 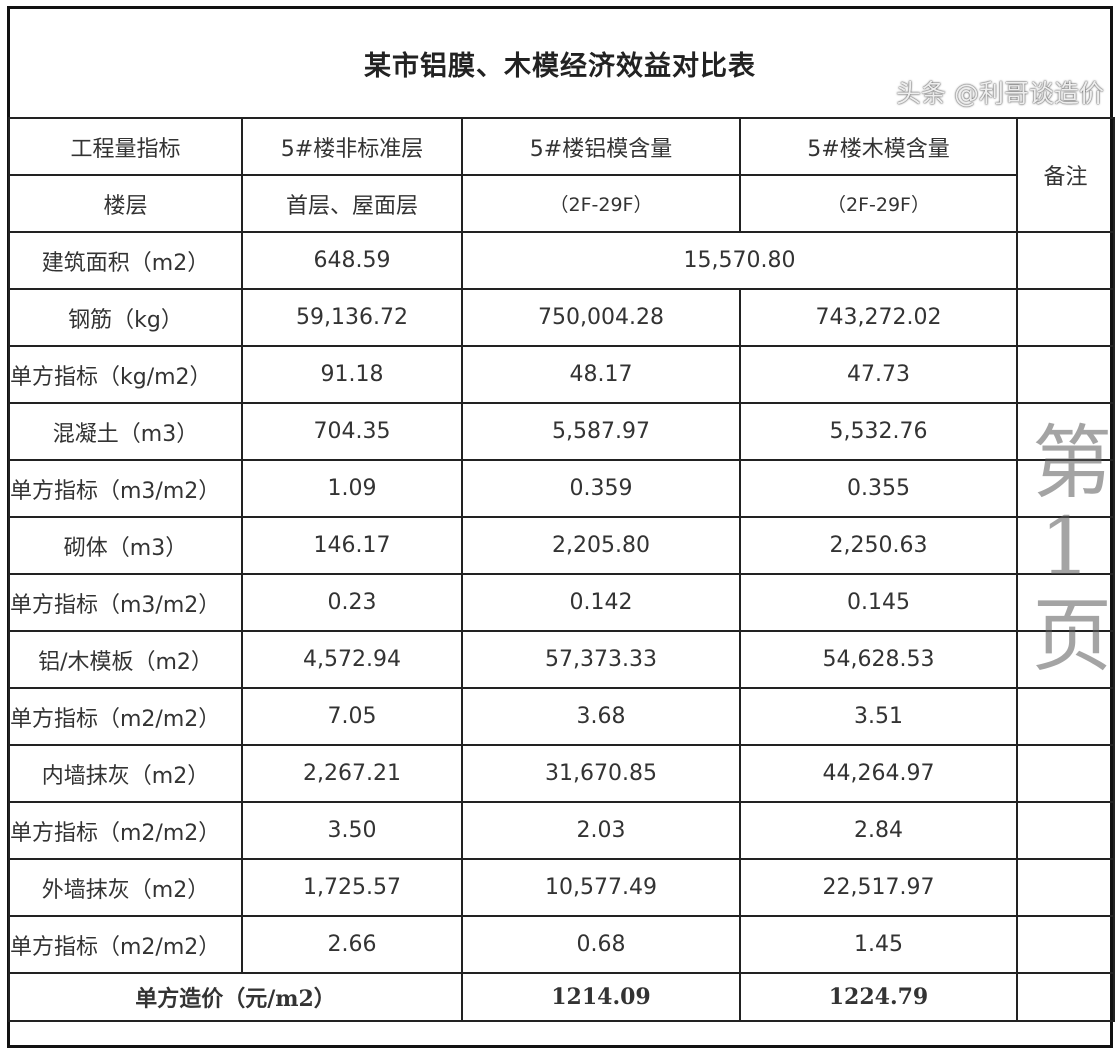 I want to click on cell-value: 2,267.21, so click(x=352, y=773).